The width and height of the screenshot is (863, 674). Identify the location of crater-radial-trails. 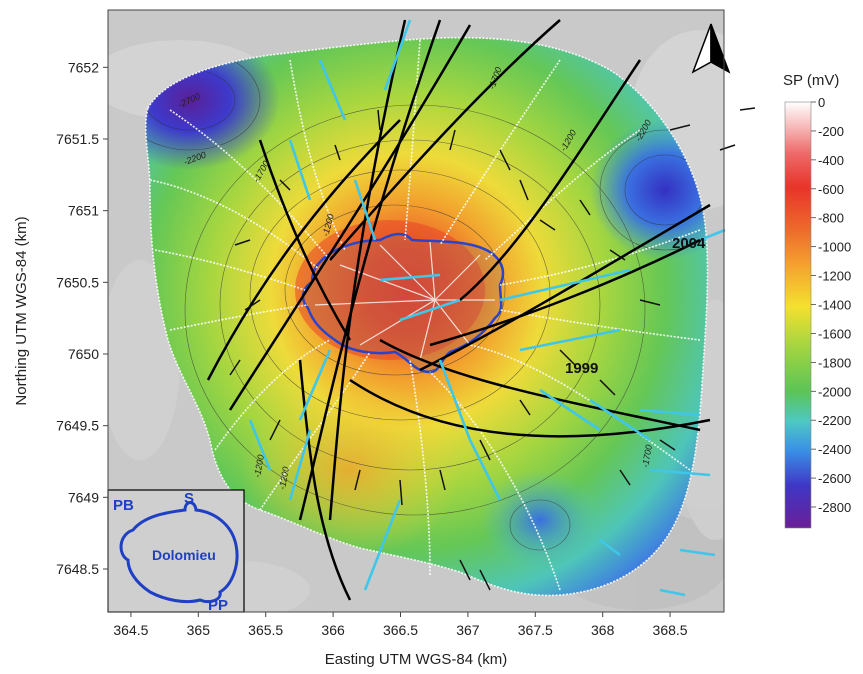
(404, 301).